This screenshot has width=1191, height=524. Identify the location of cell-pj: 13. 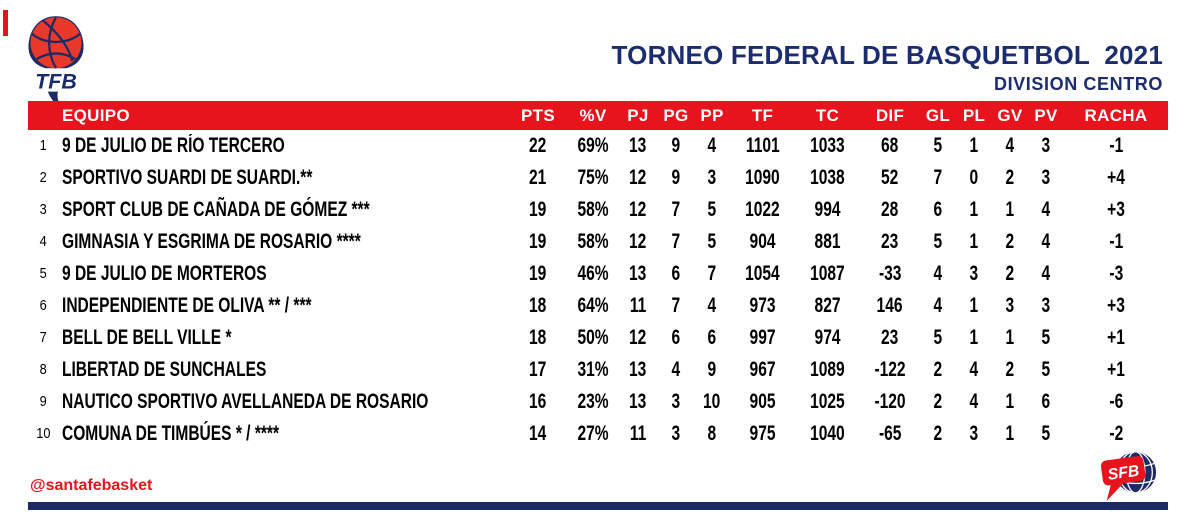
(638, 145).